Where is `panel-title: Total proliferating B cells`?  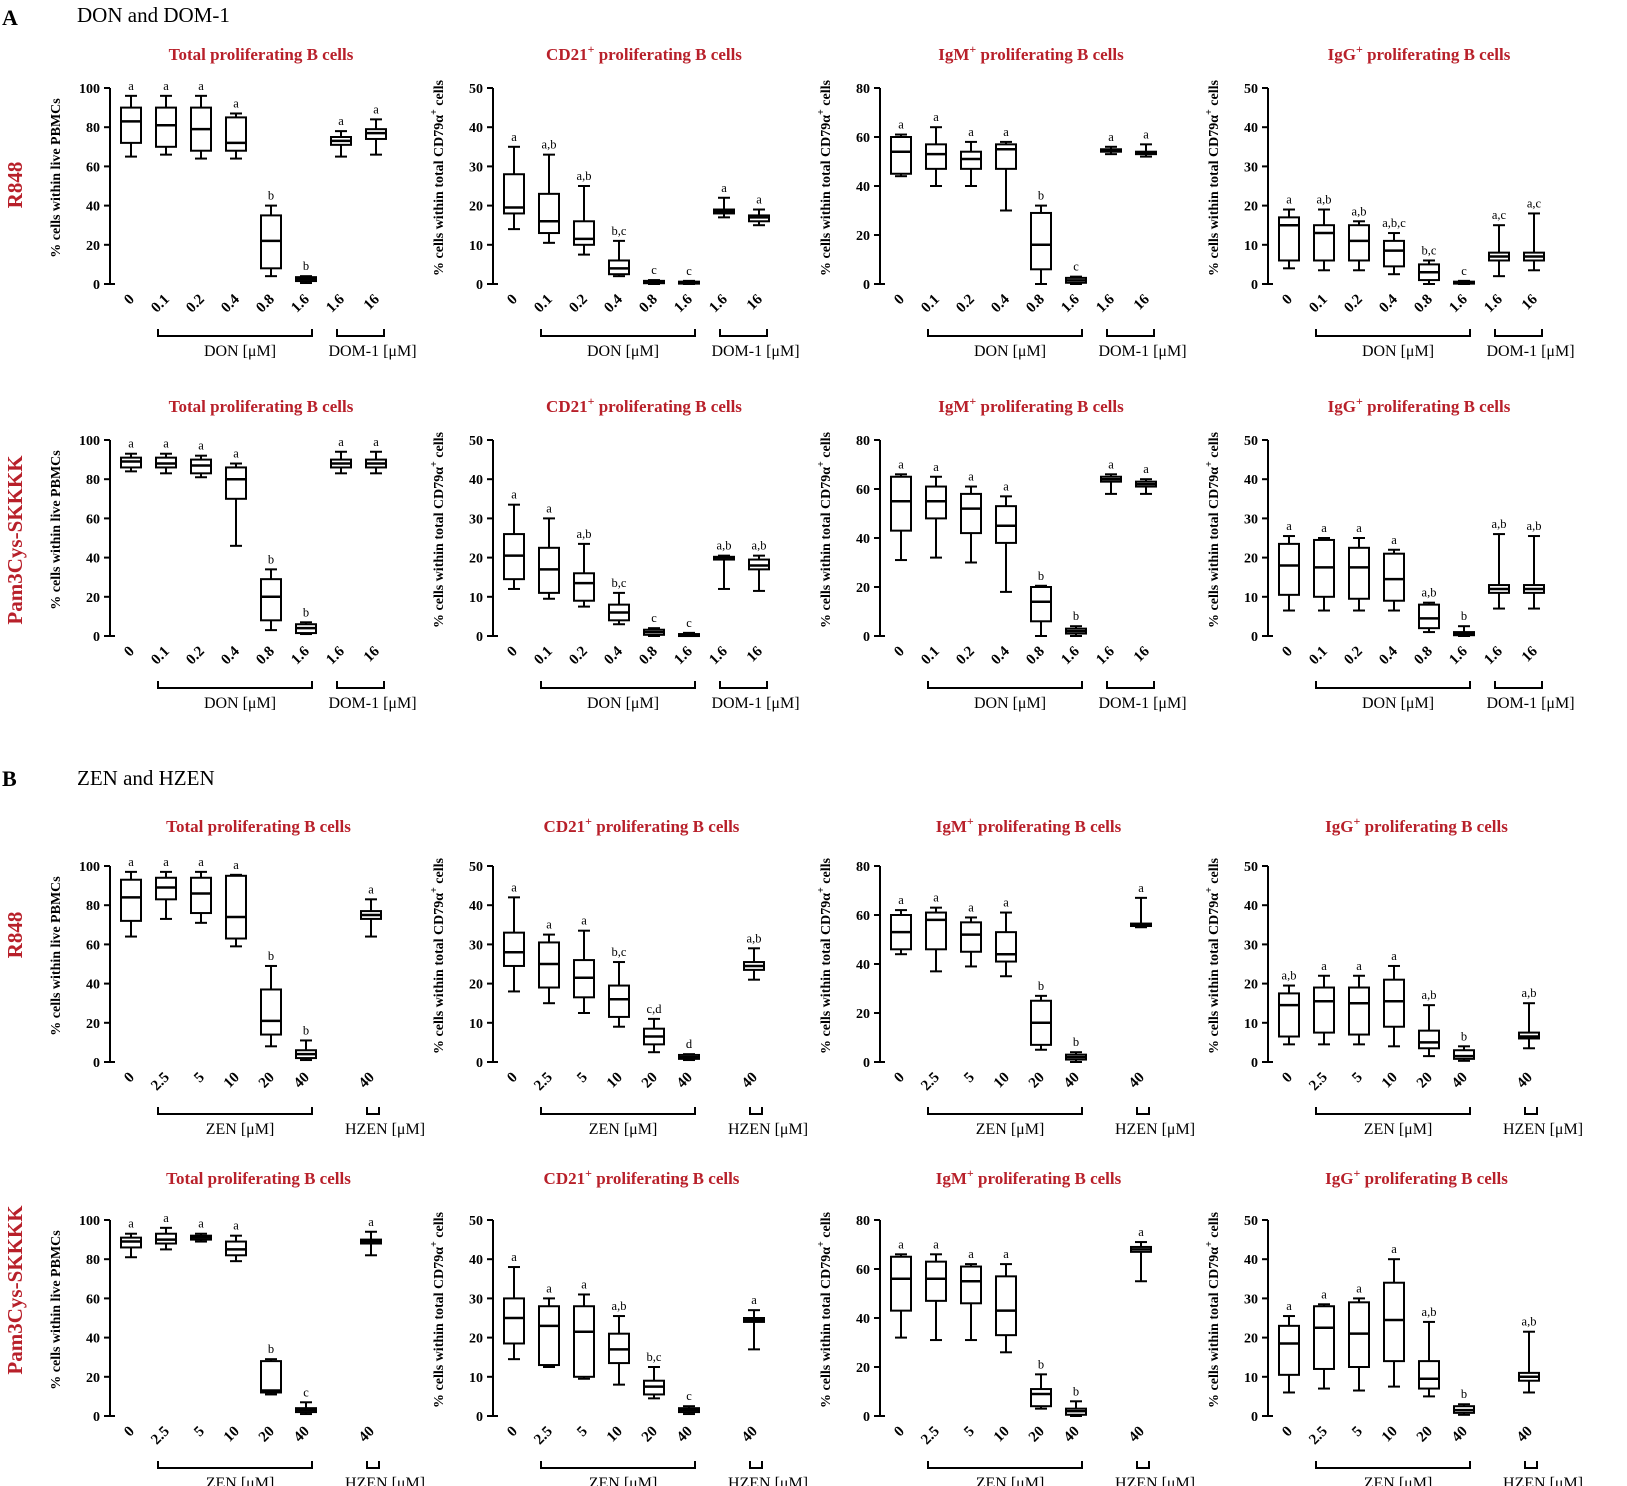
panel-title: Total proliferating B cells is located at coordinates (258, 826).